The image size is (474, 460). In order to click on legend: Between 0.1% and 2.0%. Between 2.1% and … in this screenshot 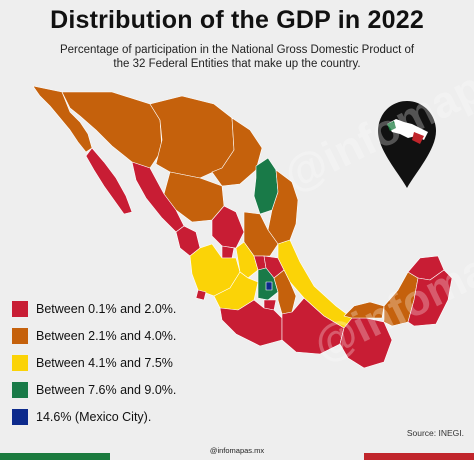, I will do `click(94, 367)`.